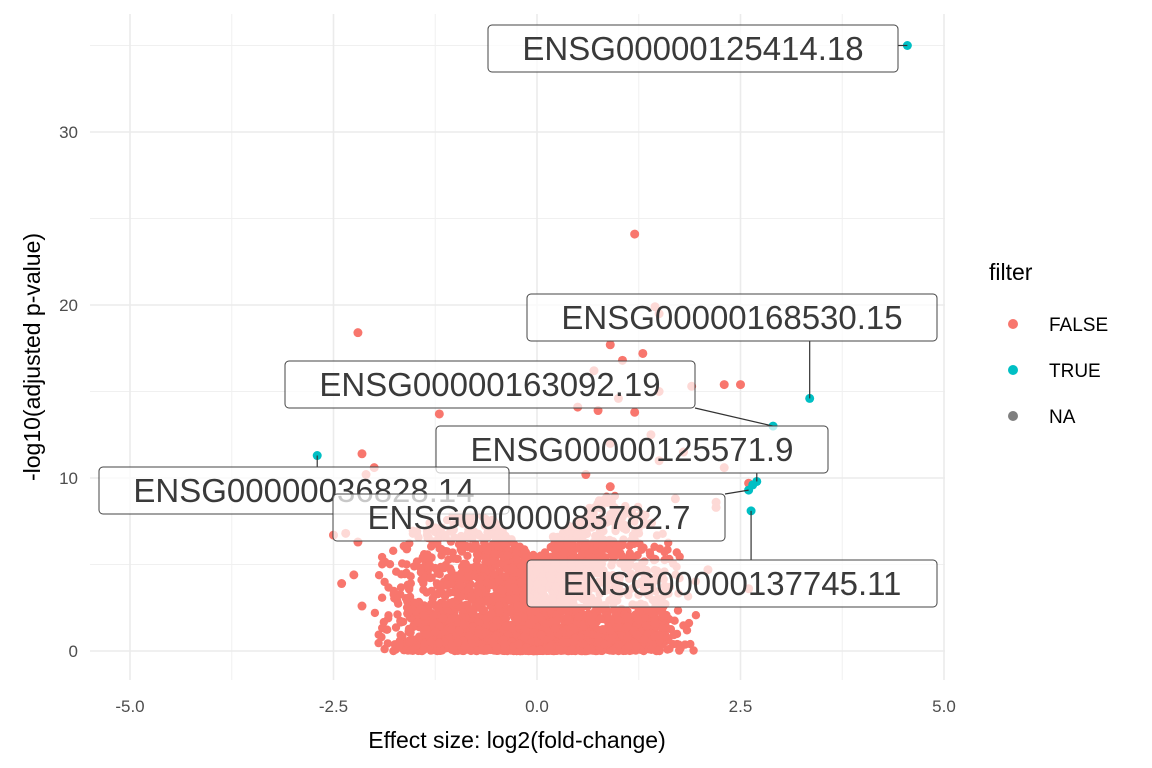 The height and width of the screenshot is (768, 1152). I want to click on gene-label-box: ENSG00000125414.18, so click(693, 48).